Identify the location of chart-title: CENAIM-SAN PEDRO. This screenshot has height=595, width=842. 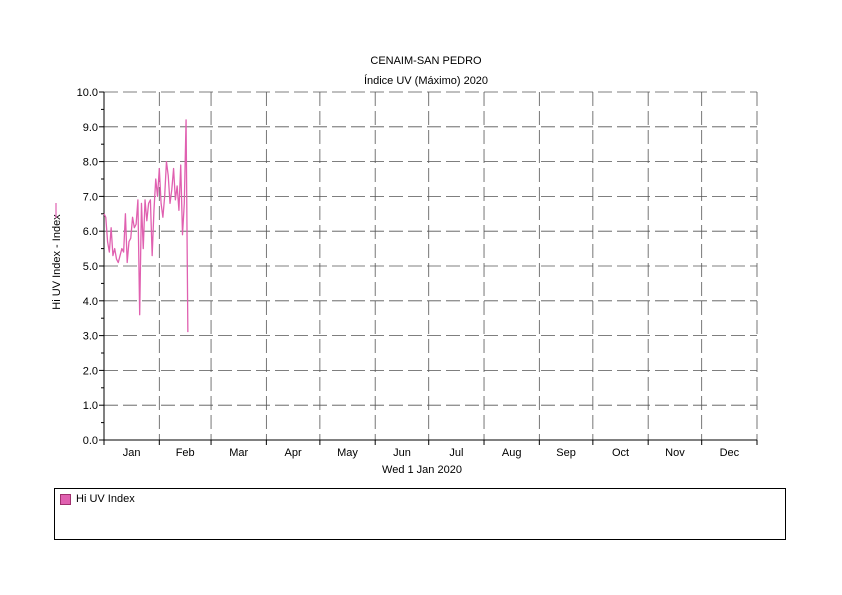
(426, 61).